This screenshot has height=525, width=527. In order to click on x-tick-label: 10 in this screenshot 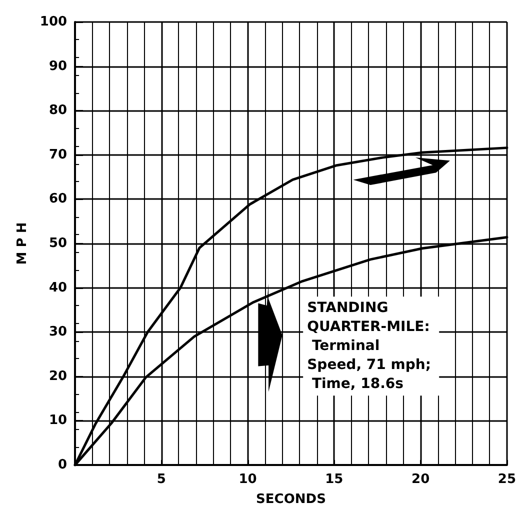, I will do `click(247, 479)`.